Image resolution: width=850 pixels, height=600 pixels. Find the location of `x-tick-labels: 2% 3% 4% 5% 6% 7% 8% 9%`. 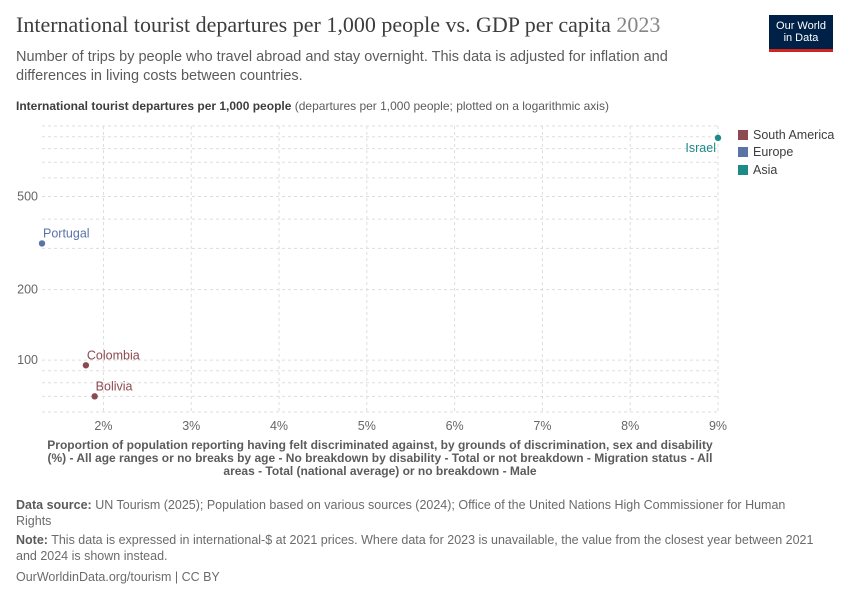

x-tick-labels: 2% 3% 4% 5% 6% 7% 8% 9% is located at coordinates (410, 426).